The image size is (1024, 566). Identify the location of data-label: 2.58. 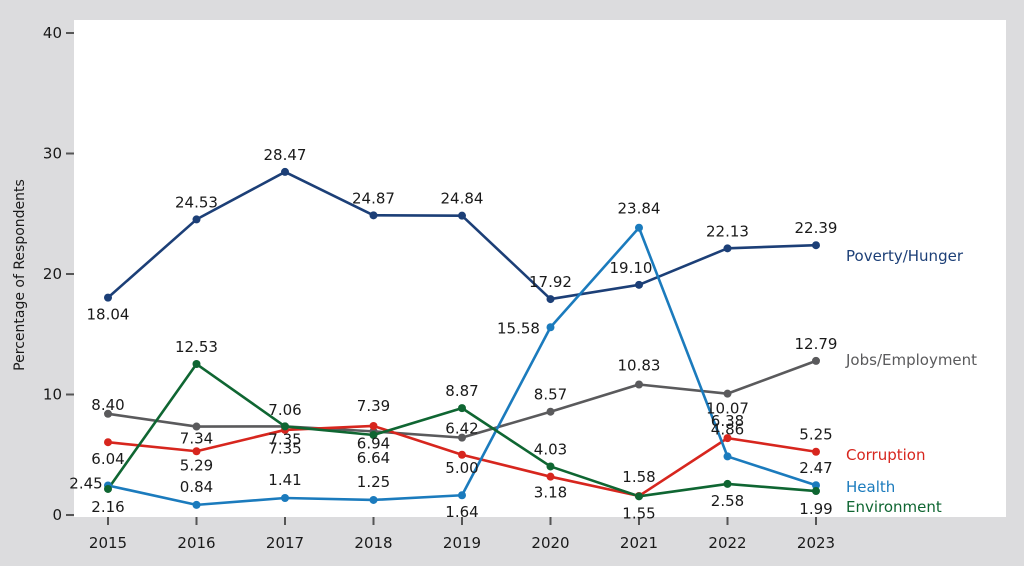
(727, 501).